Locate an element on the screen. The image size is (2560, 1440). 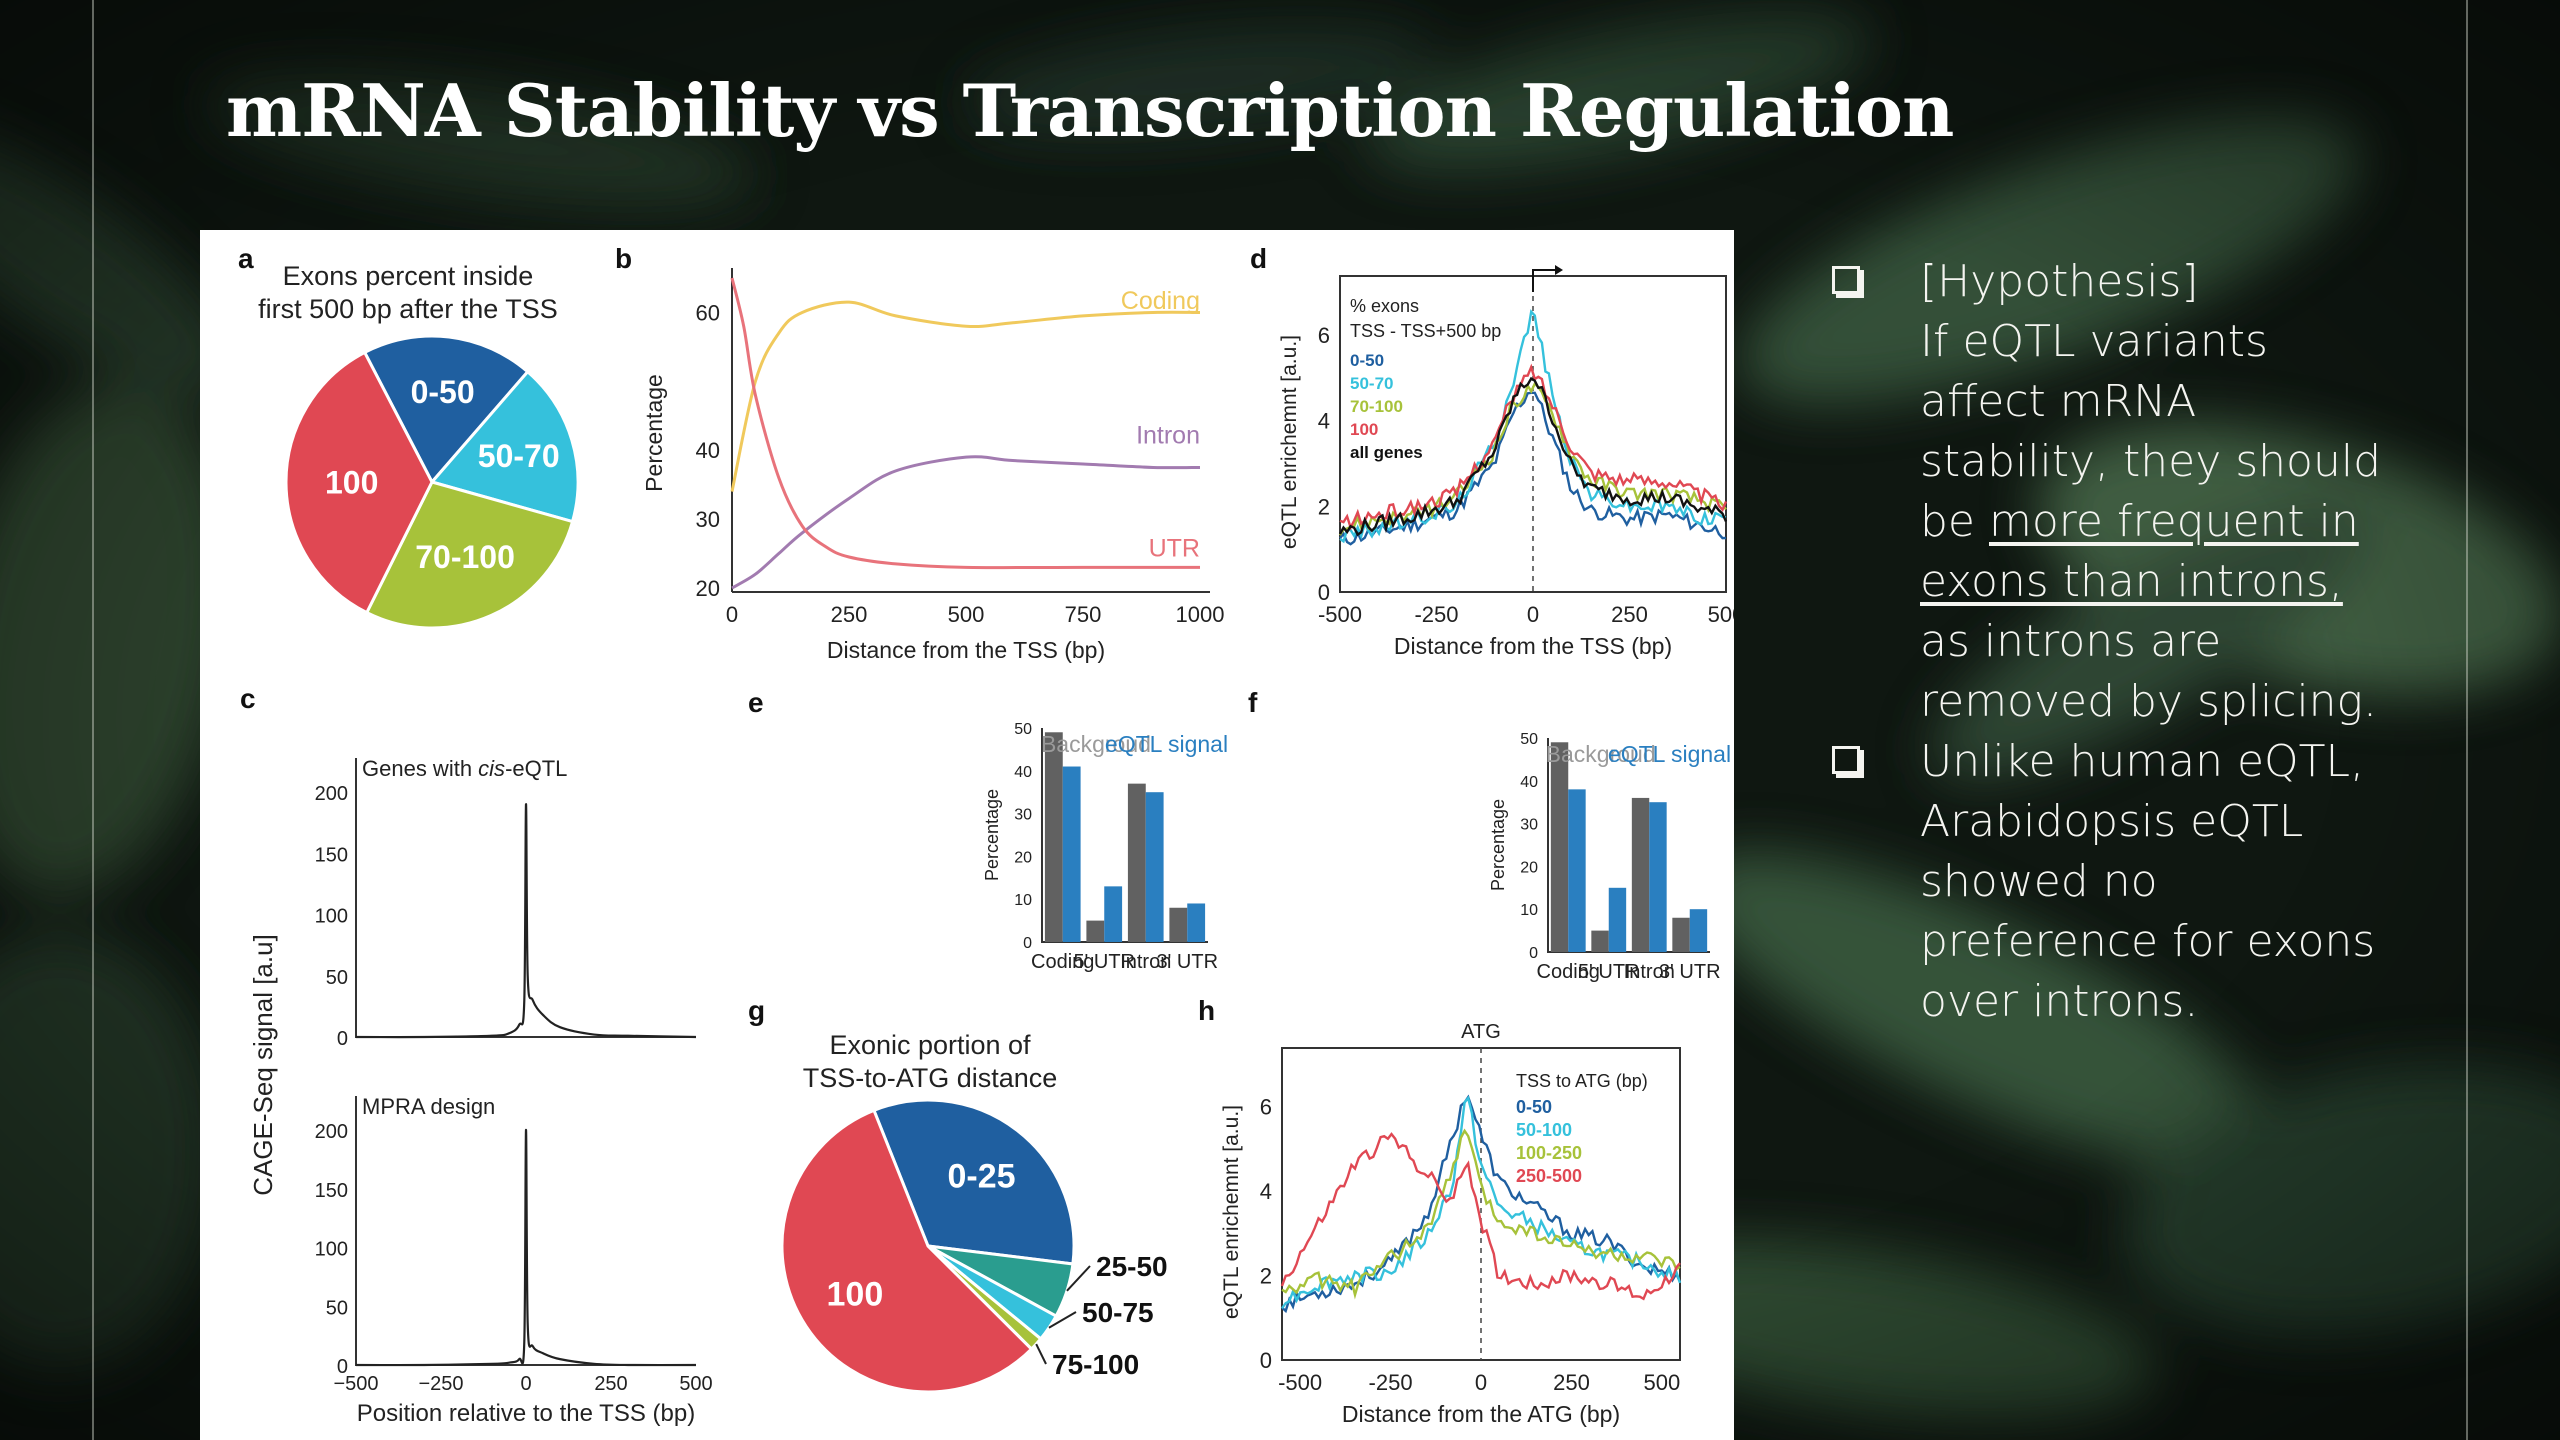
underlined-text: exons than introns, is located at coordinates (2131, 581).